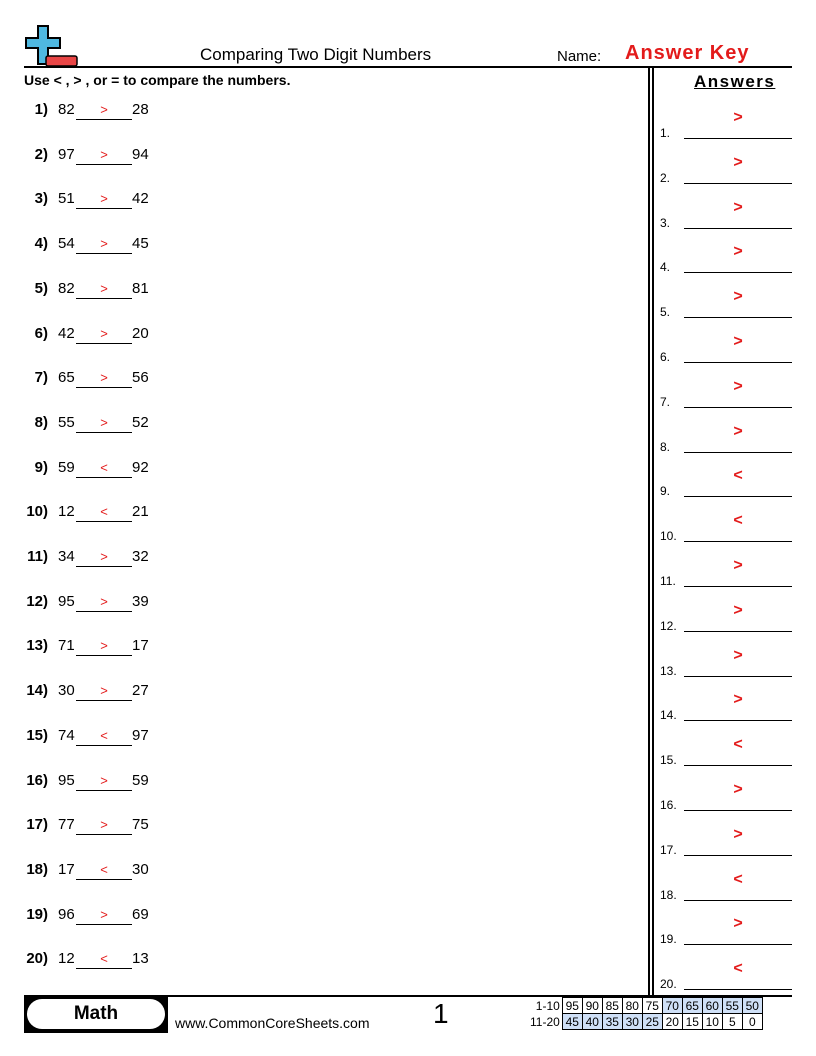  I want to click on right-number: 21, so click(140, 512).